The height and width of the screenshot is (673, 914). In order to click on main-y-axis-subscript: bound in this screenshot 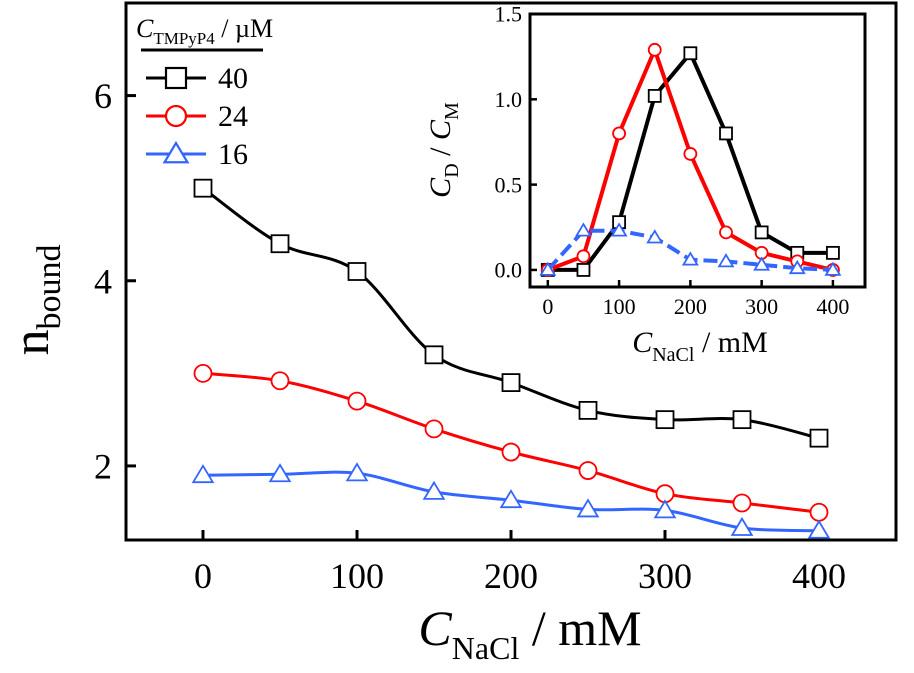, I will do `click(49, 287)`.